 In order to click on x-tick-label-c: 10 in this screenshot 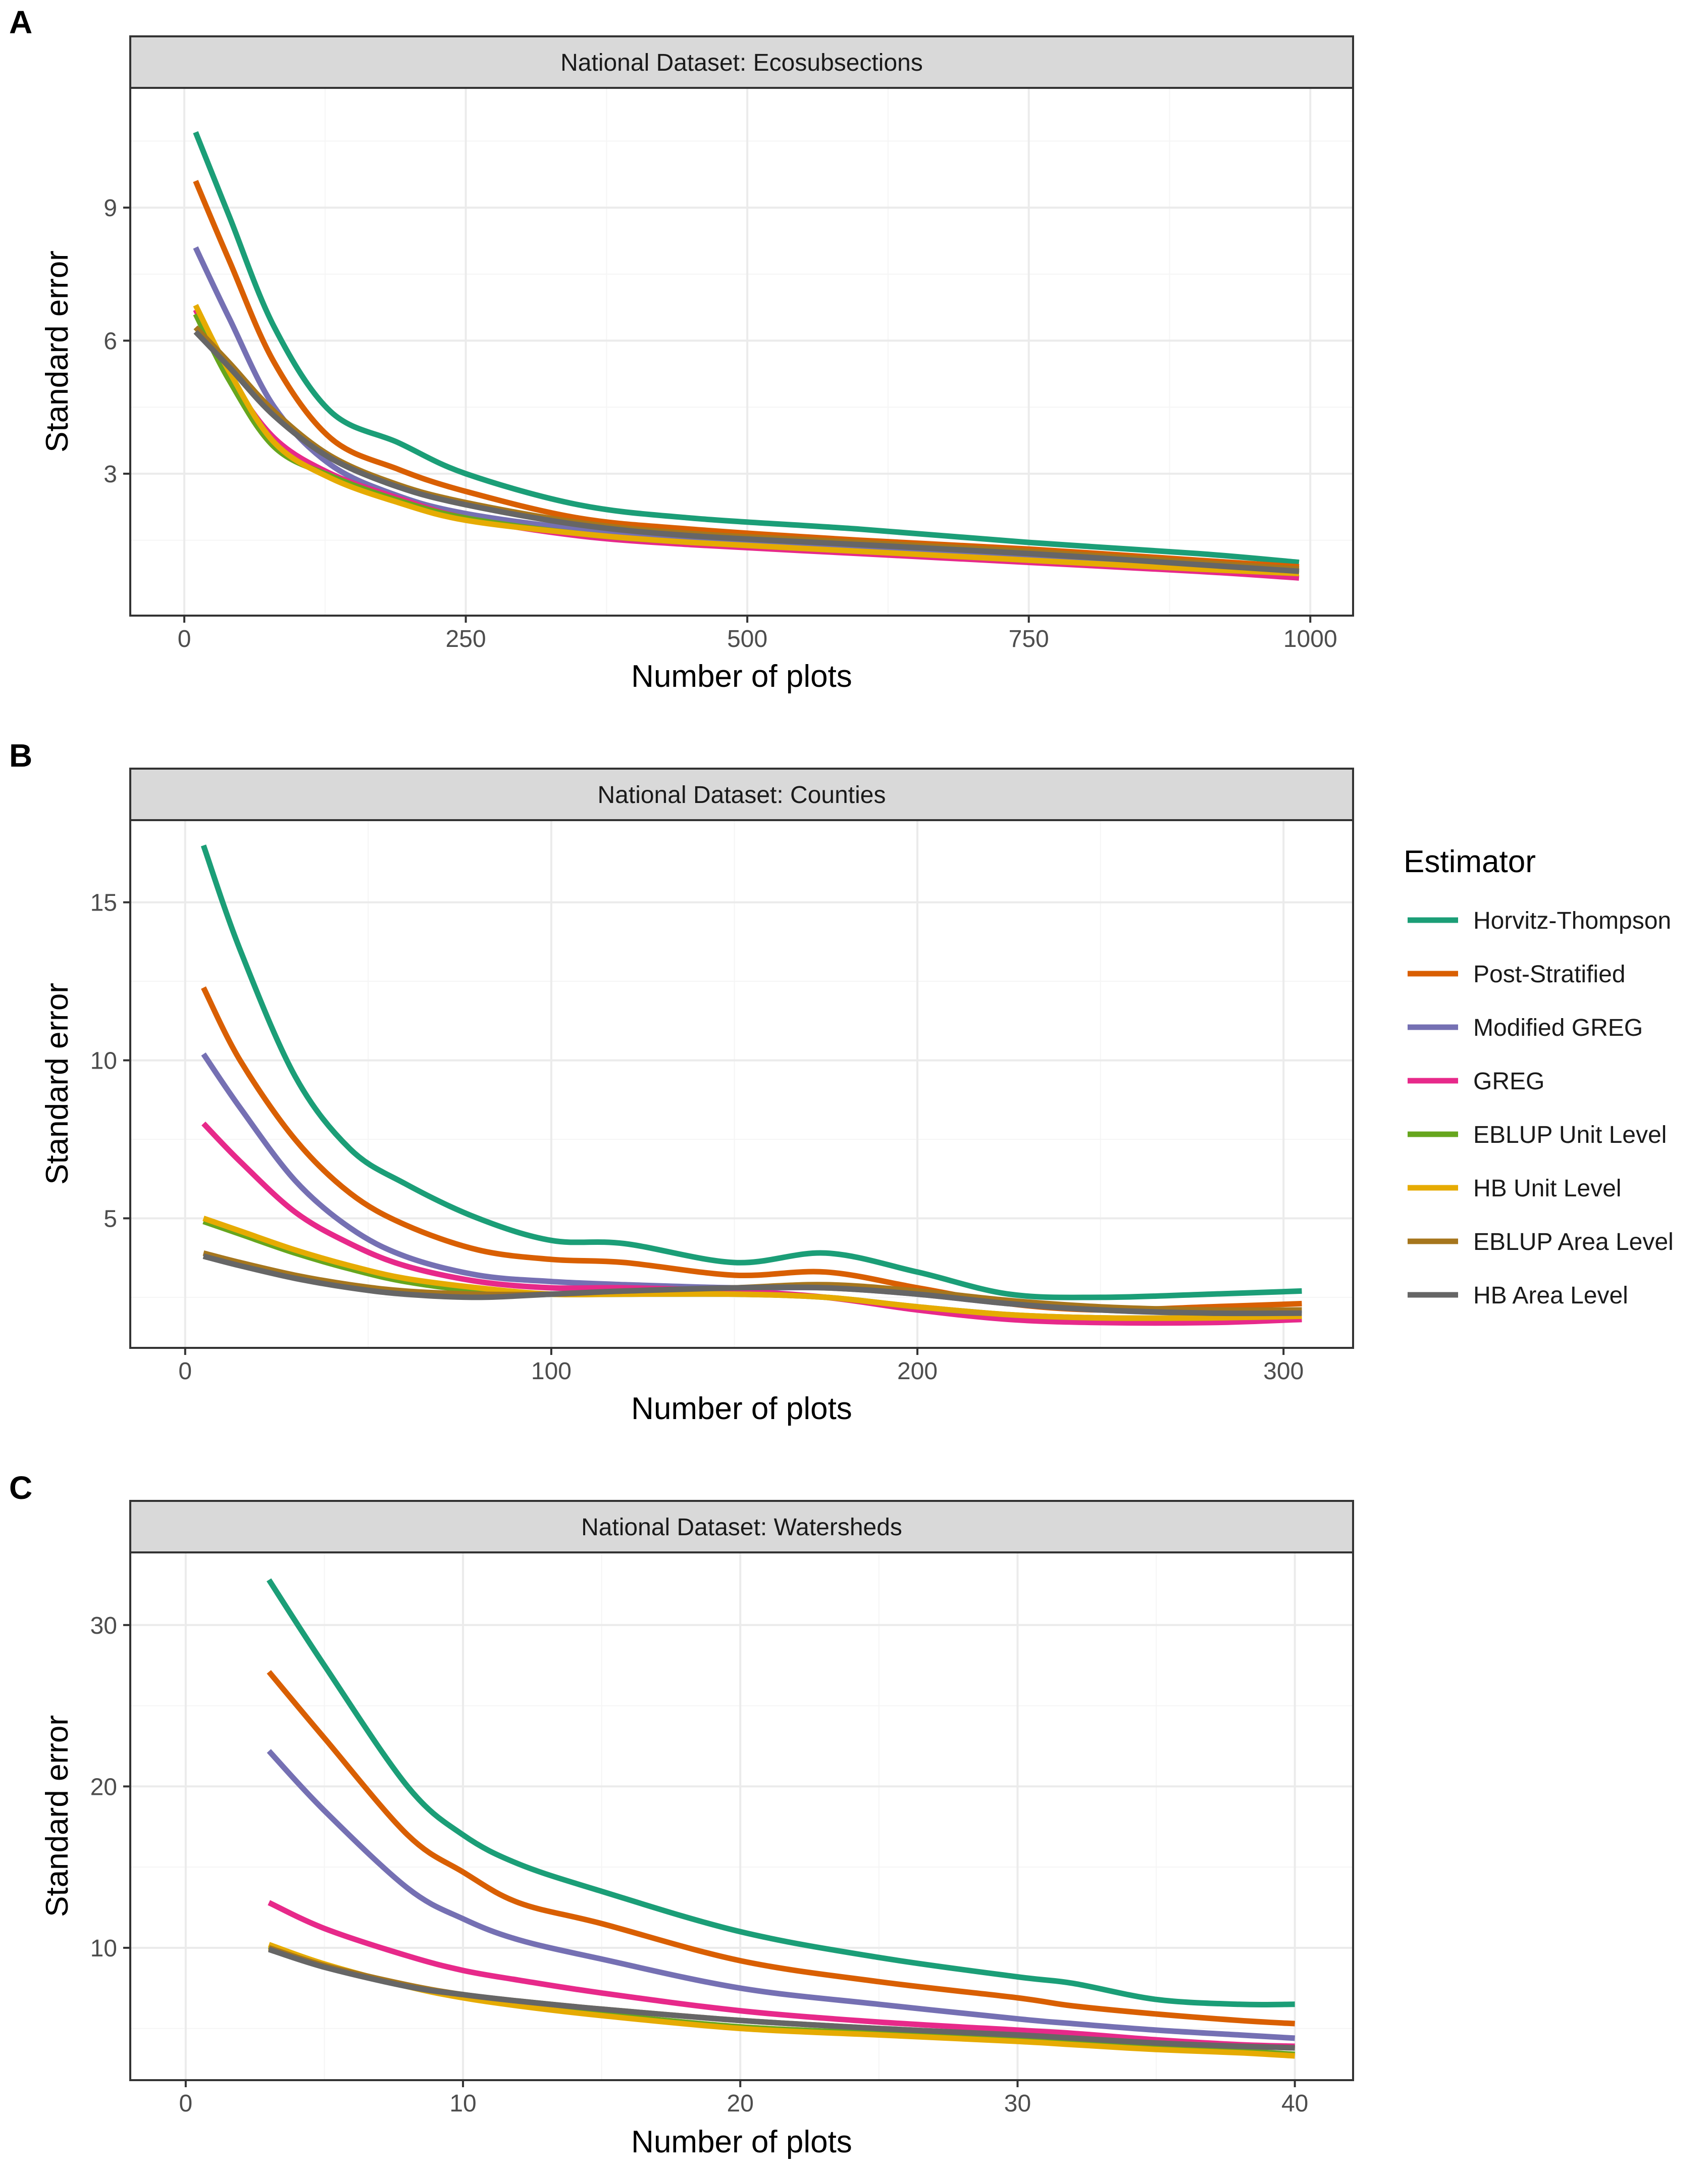, I will do `click(462, 2103)`.